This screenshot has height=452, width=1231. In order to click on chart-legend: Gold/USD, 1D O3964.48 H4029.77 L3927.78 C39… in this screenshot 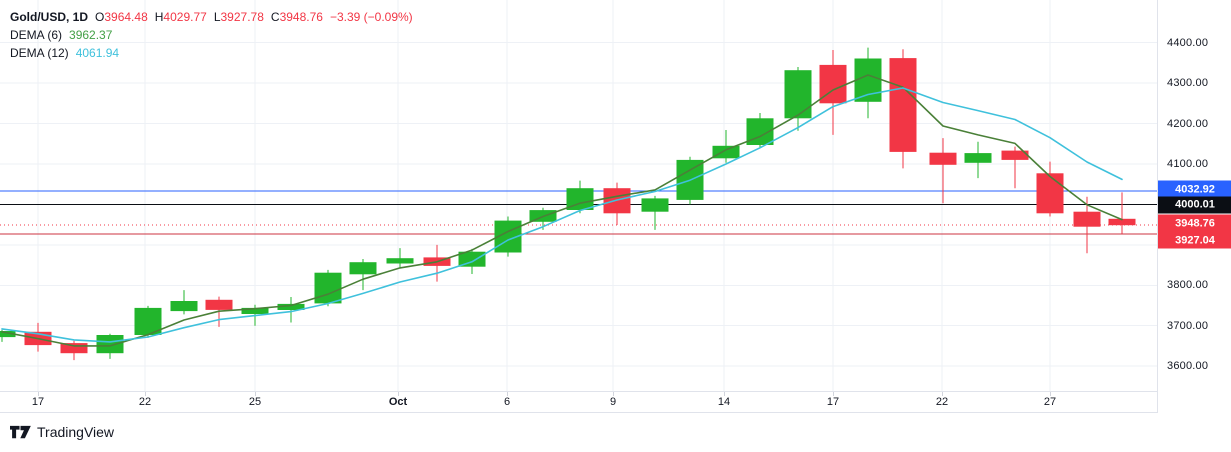, I will do `click(211, 35)`.